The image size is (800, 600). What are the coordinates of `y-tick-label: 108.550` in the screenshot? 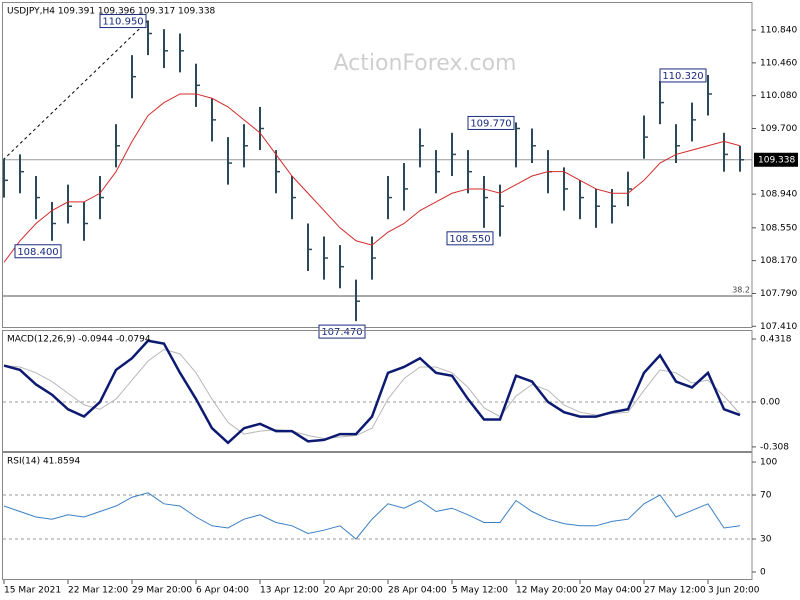 It's located at (778, 228).